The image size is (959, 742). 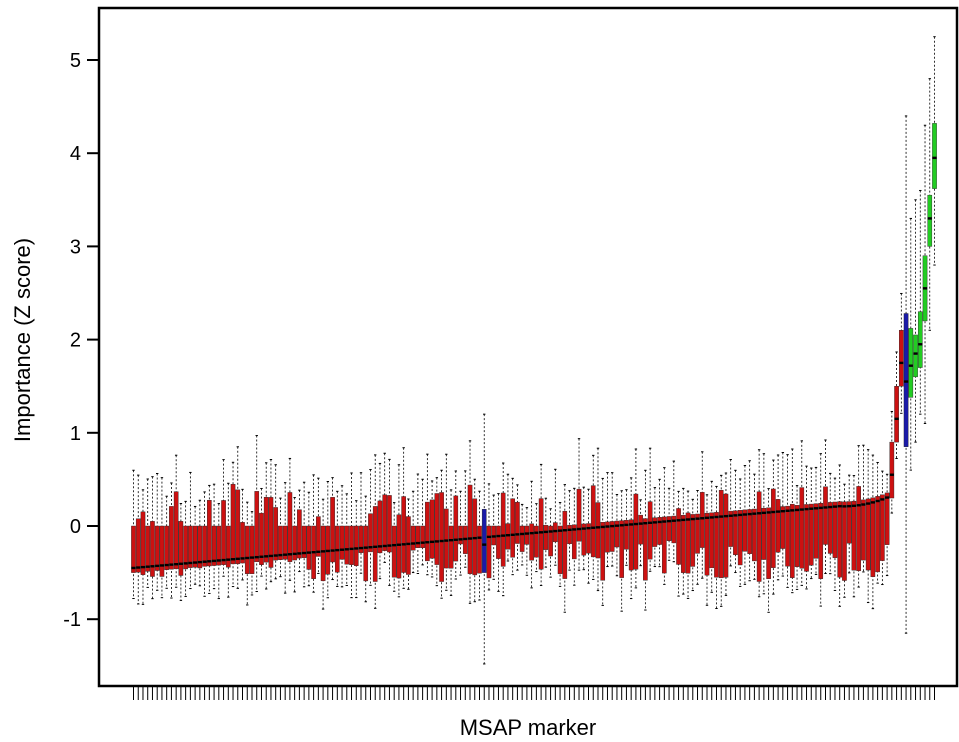 What do you see at coordinates (75, 61) in the screenshot?
I see `y-tick-label: 5` at bounding box center [75, 61].